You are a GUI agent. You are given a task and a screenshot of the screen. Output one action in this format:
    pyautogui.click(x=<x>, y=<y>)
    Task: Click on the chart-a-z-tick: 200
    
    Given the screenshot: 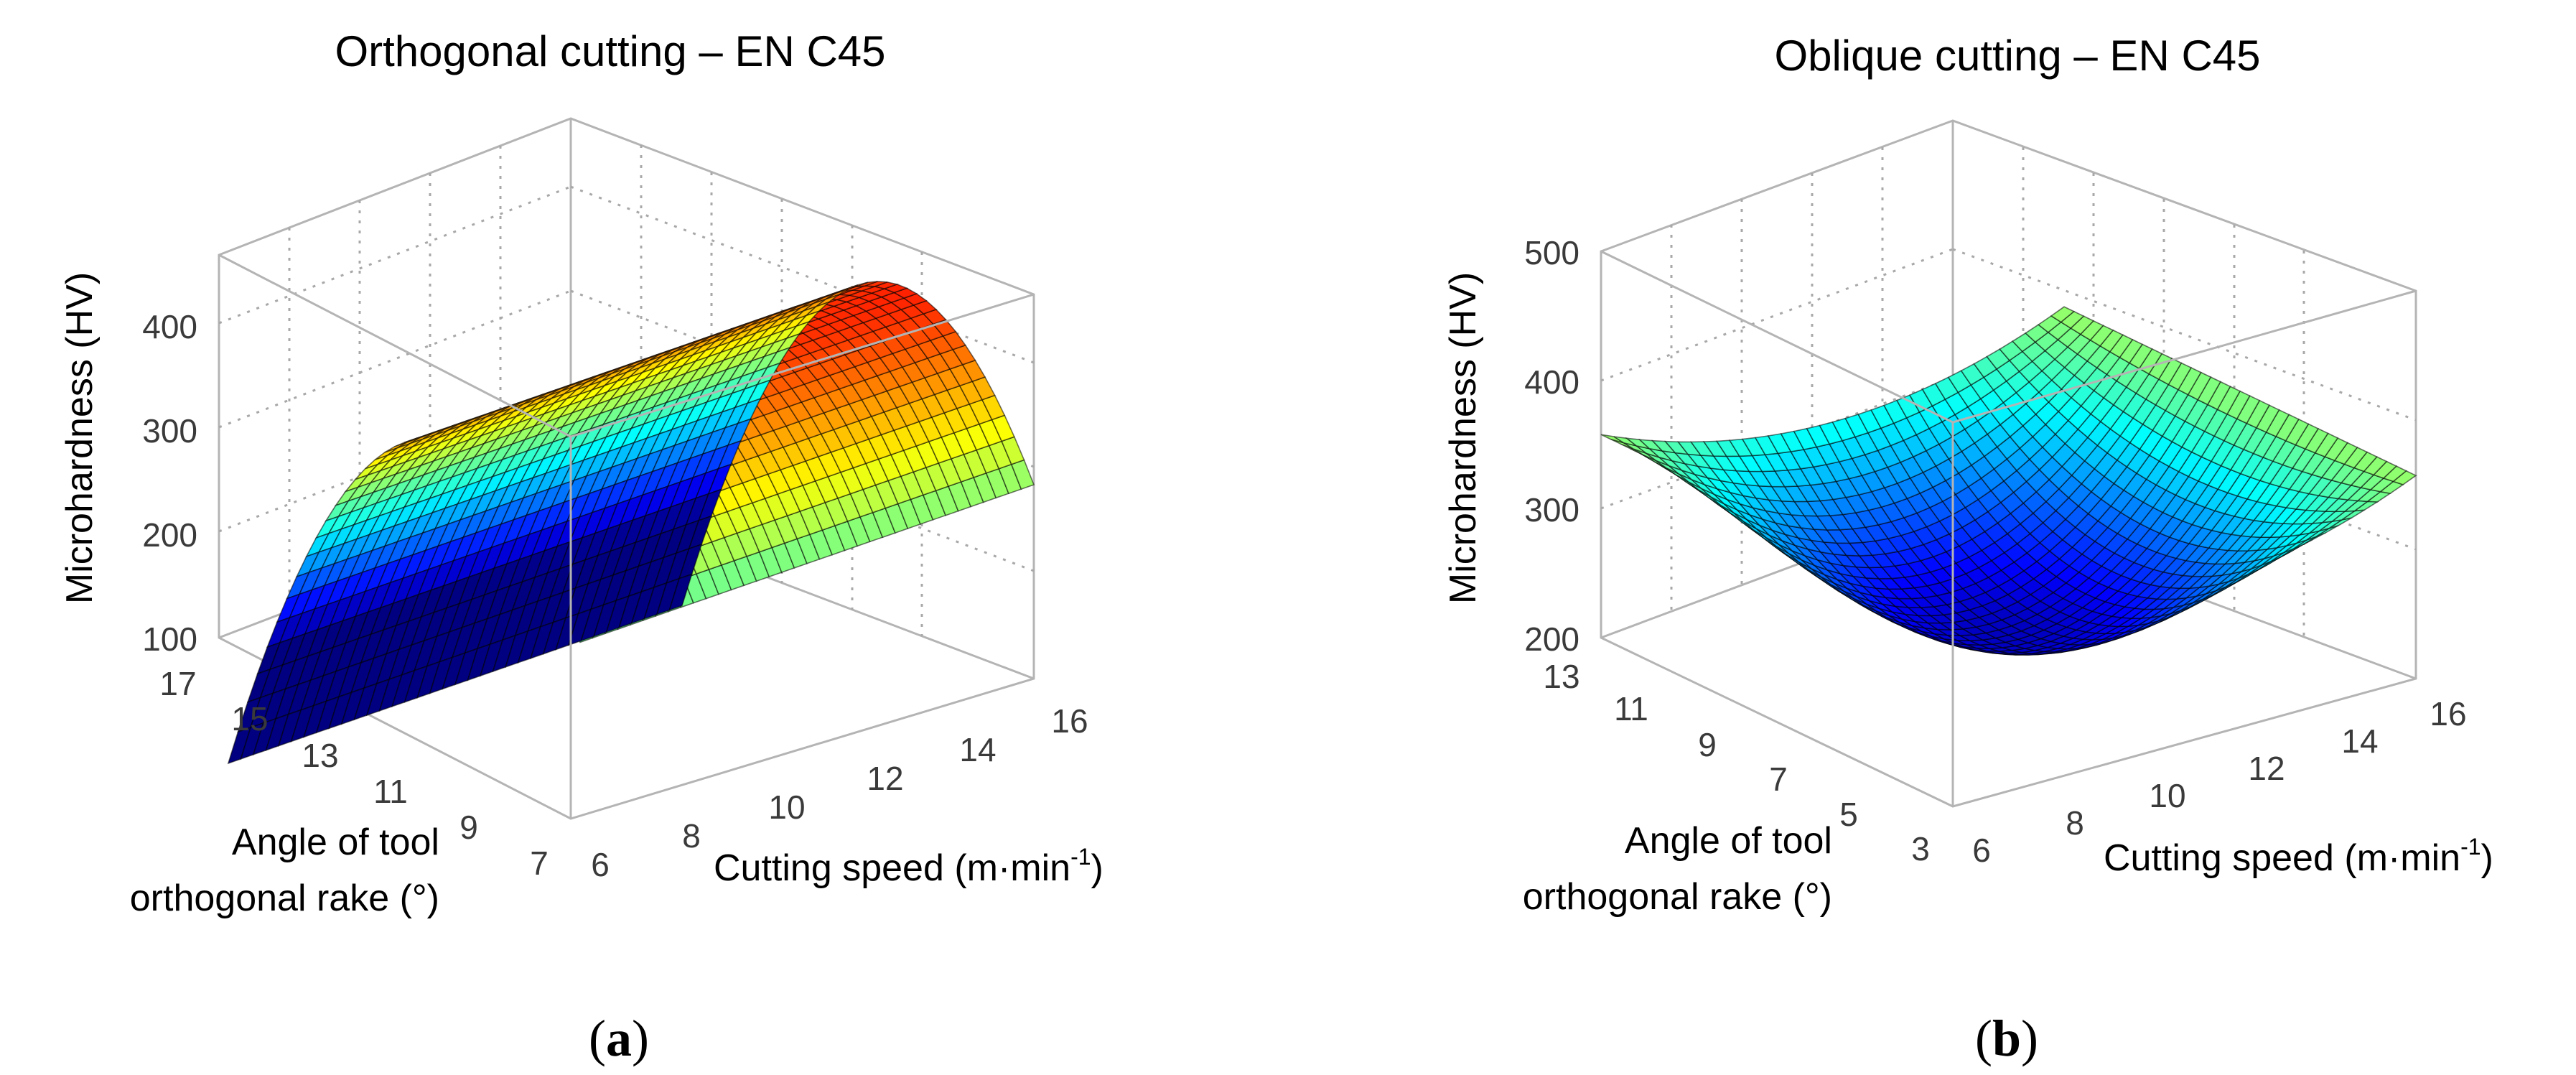 What is the action you would take?
    pyautogui.click(x=169, y=535)
    